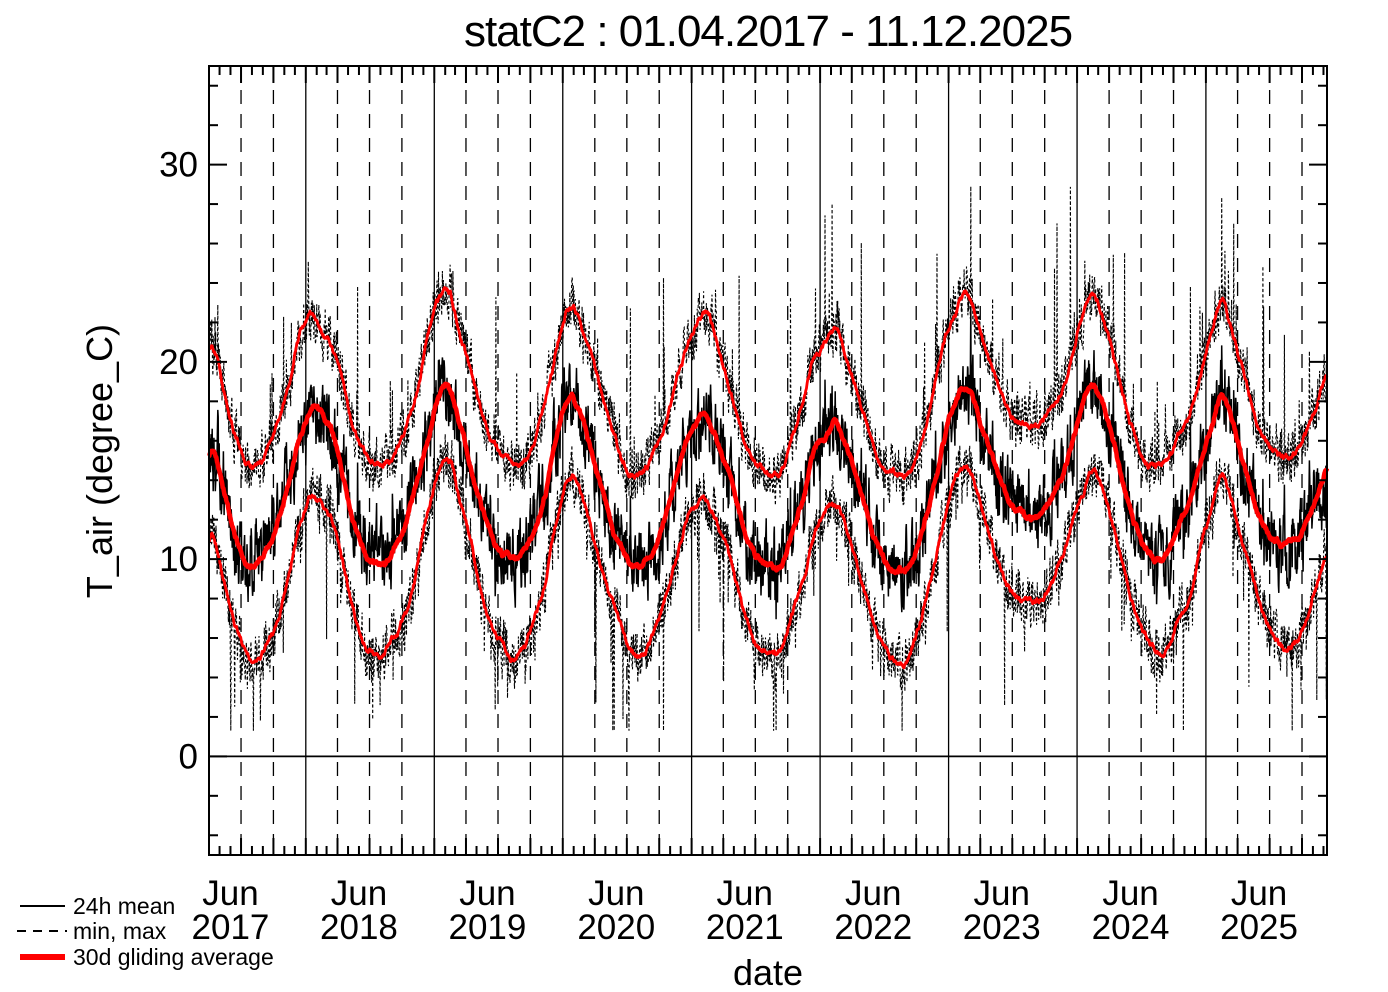 Image resolution: width=1388 pixels, height=992 pixels. What do you see at coordinates (768, 972) in the screenshot?
I see `x-axis-title: date` at bounding box center [768, 972].